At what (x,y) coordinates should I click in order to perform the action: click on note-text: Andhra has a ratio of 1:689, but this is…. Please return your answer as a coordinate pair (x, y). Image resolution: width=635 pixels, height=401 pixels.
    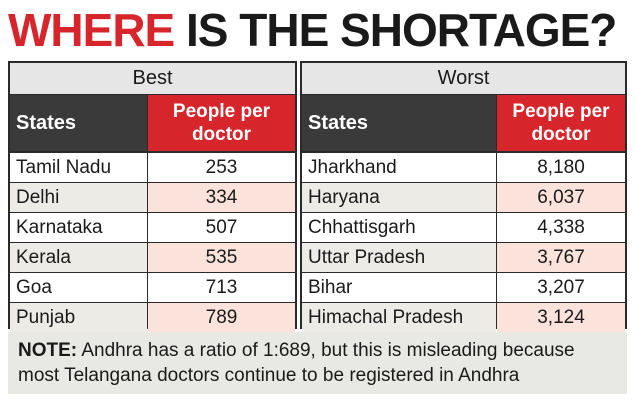
    Looking at the image, I should click on (296, 363).